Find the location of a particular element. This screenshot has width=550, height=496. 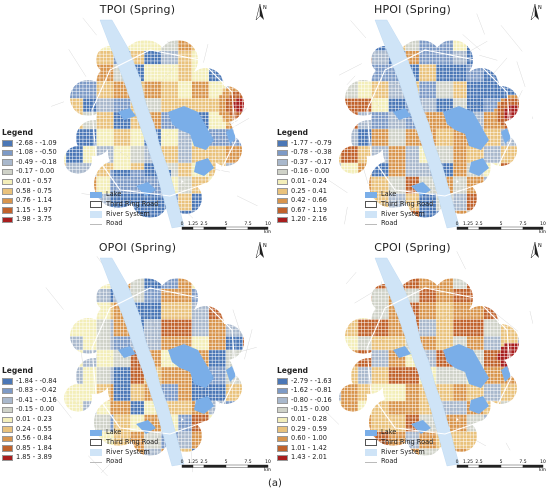

scale-unit: km is located at coordinates (267, 470).